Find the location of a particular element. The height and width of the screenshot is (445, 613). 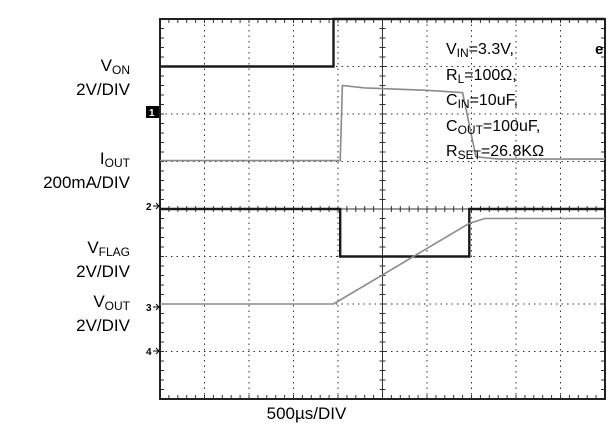

condition-cin: CIN=10uF, is located at coordinates (482, 101).